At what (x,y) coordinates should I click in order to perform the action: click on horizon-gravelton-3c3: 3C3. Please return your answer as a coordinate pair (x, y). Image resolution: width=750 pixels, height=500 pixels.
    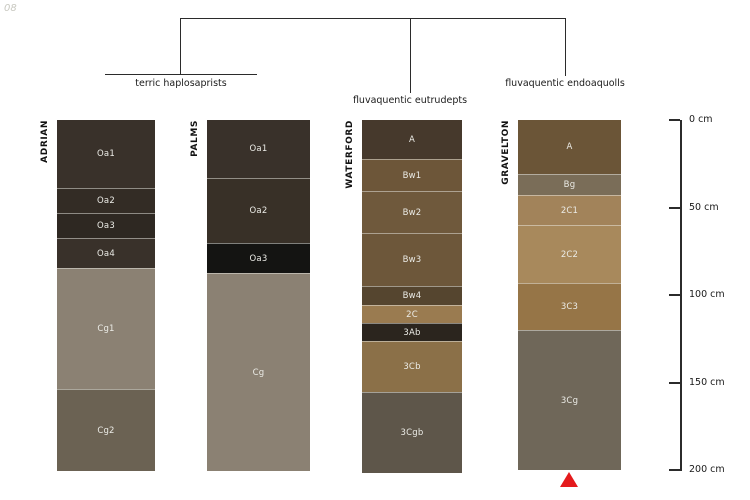
    Looking at the image, I should click on (569, 306).